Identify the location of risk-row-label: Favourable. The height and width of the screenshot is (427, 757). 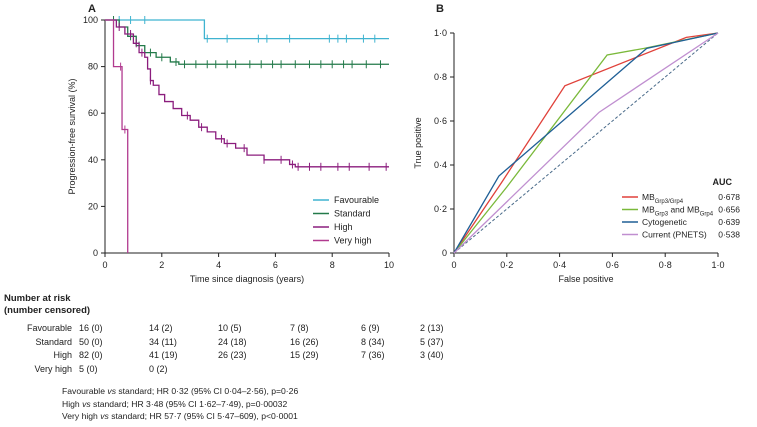
(49, 328).